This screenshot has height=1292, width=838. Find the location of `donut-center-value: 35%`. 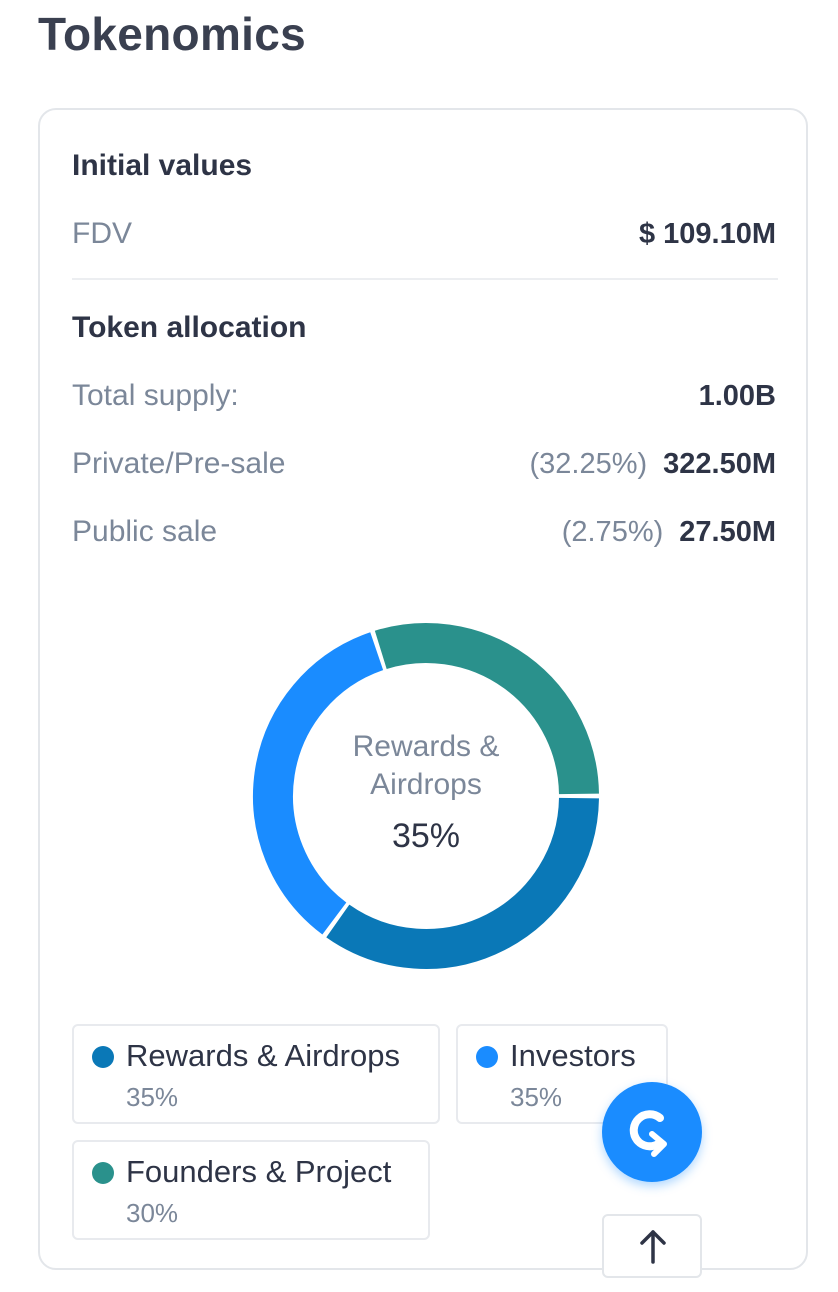

donut-center-value: 35% is located at coordinates (426, 836).